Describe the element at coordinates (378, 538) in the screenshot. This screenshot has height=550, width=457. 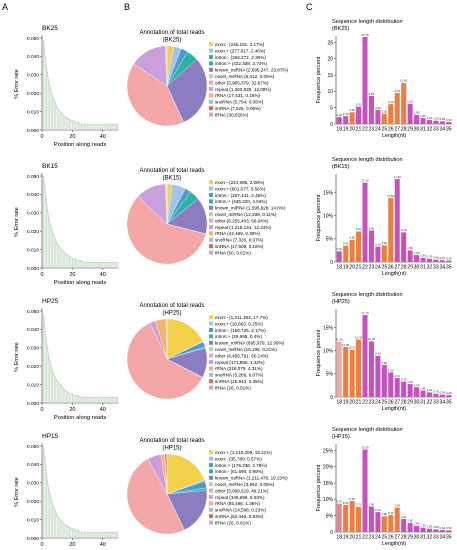
I see `x-tick-label: 24` at that location.